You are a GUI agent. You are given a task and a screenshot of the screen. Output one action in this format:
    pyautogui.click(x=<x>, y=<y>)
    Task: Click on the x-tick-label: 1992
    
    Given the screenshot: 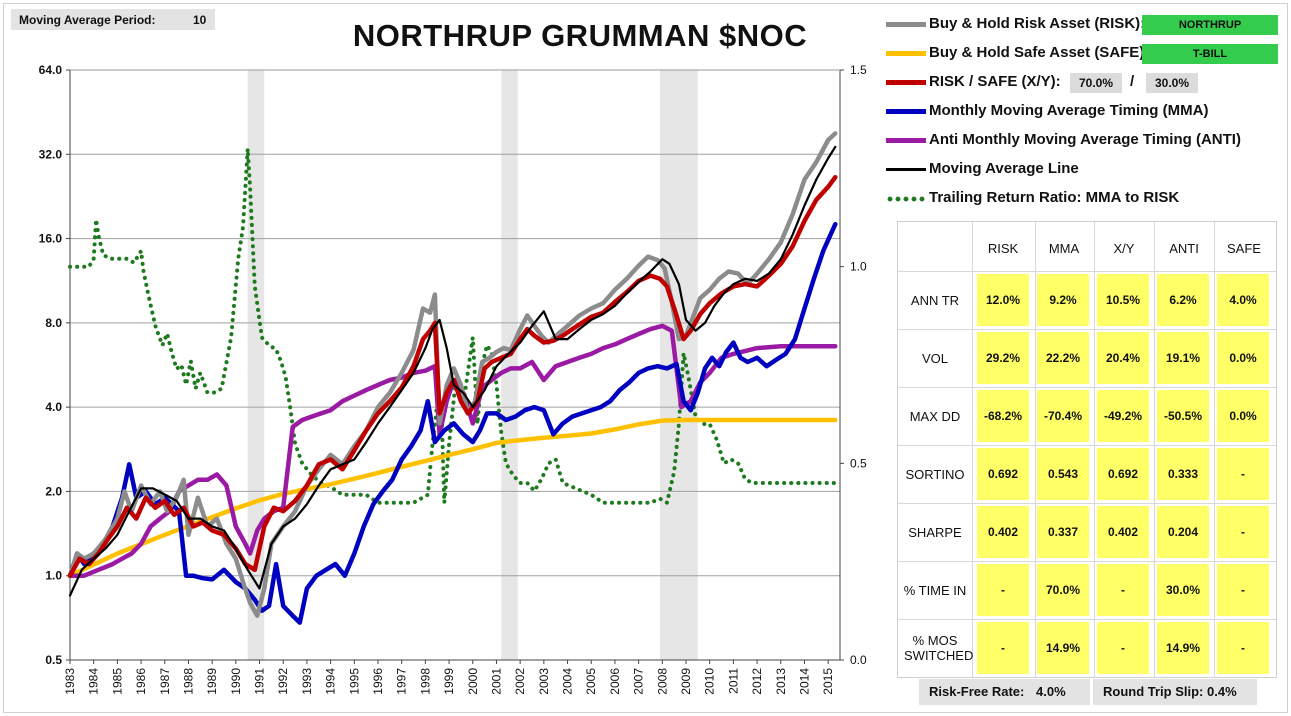 What is the action you would take?
    pyautogui.click(x=283, y=681)
    